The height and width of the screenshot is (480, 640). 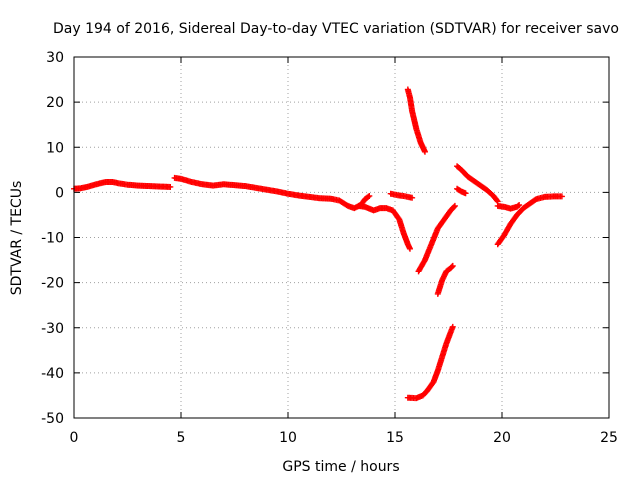 What do you see at coordinates (59, 193) in the screenshot?
I see `y-tick-label: 0` at bounding box center [59, 193].